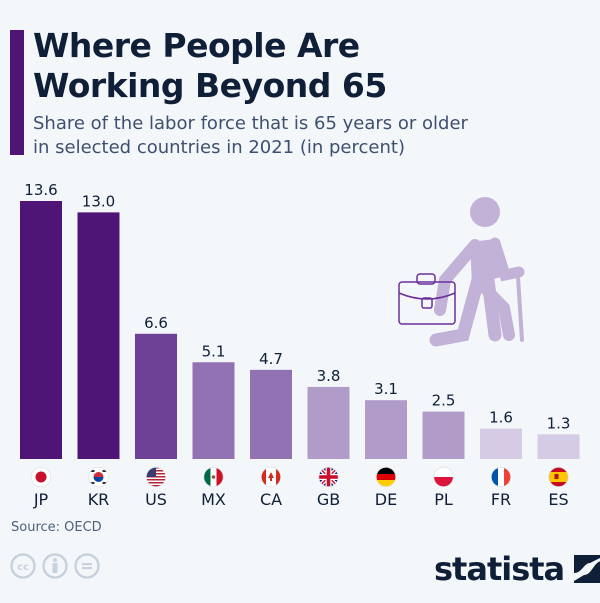  I want to click on bar-gb, so click(328, 422).